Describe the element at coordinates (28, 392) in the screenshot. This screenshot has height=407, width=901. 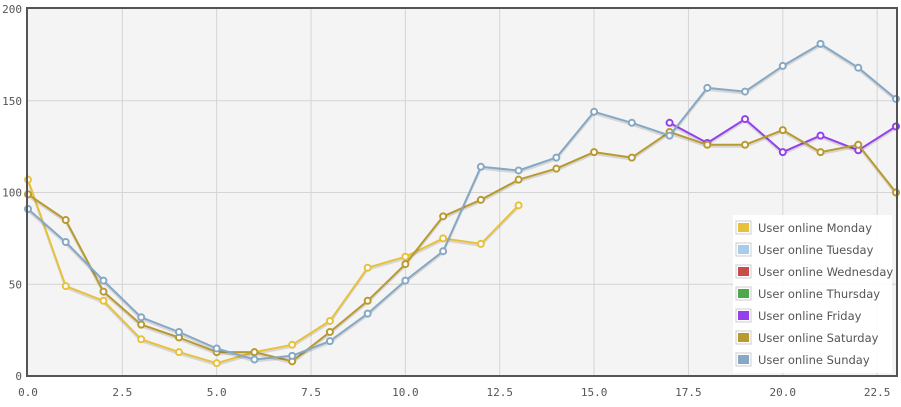
I see `x-tick-label: 0.0` at that location.